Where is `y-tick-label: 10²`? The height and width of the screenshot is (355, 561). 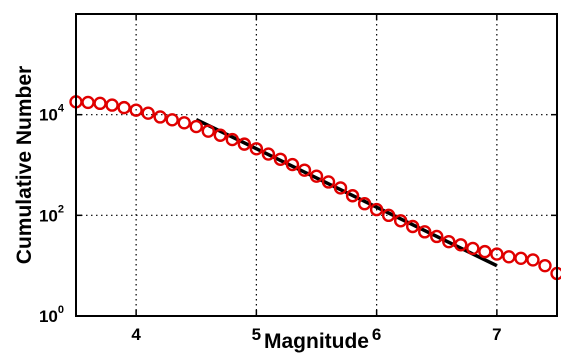
y-tick-label: 10² is located at coordinates (51, 214).